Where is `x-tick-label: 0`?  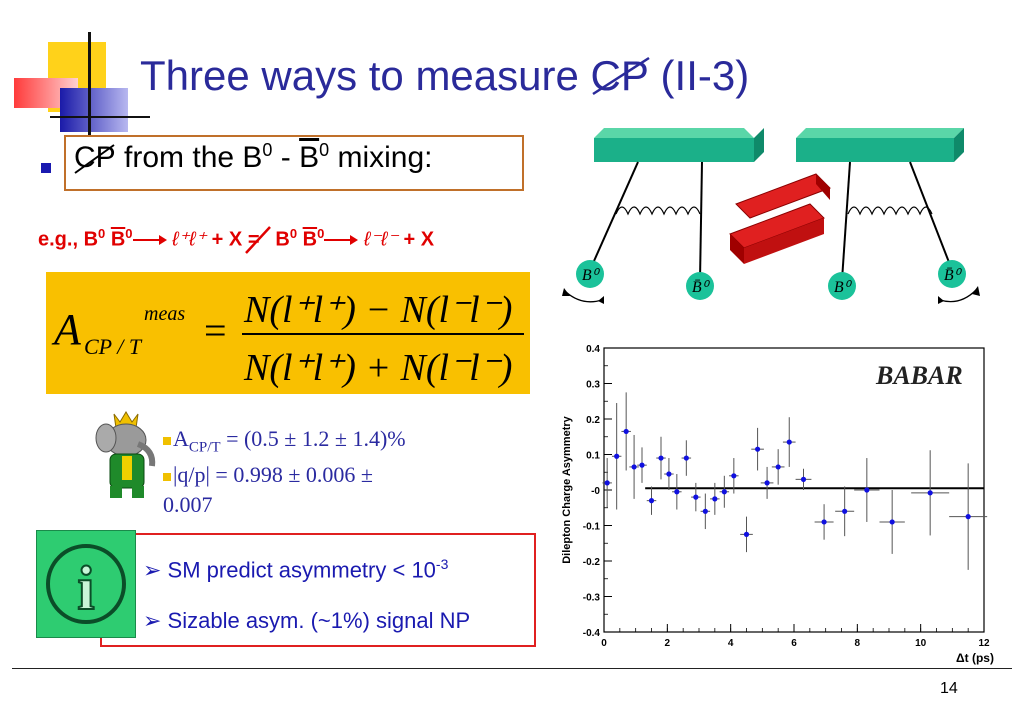
x-tick-label: 0 is located at coordinates (604, 643).